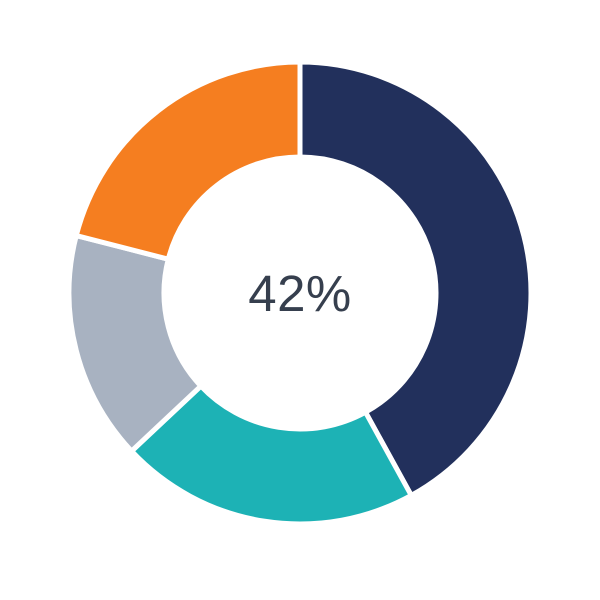  I want to click on donut-slice-teal, so click(271, 454).